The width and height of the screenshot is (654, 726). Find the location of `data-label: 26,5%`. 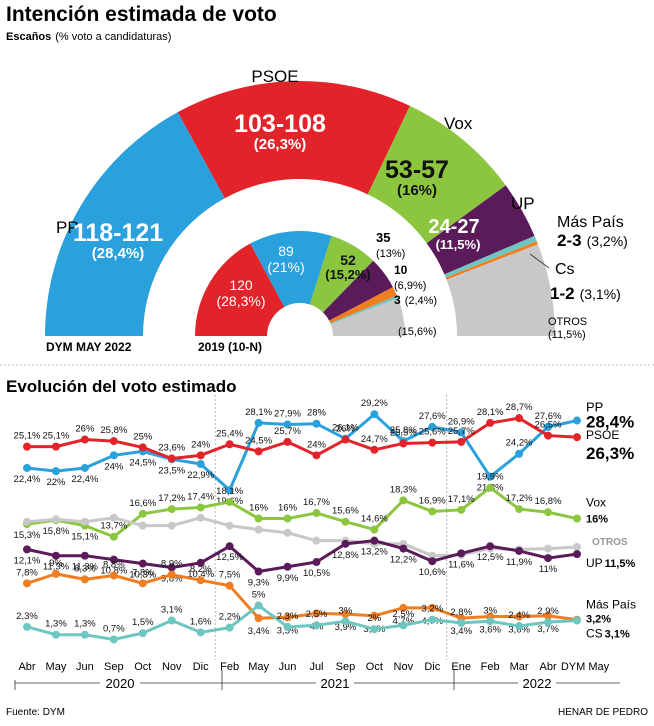

data-label: 26,5% is located at coordinates (548, 425).